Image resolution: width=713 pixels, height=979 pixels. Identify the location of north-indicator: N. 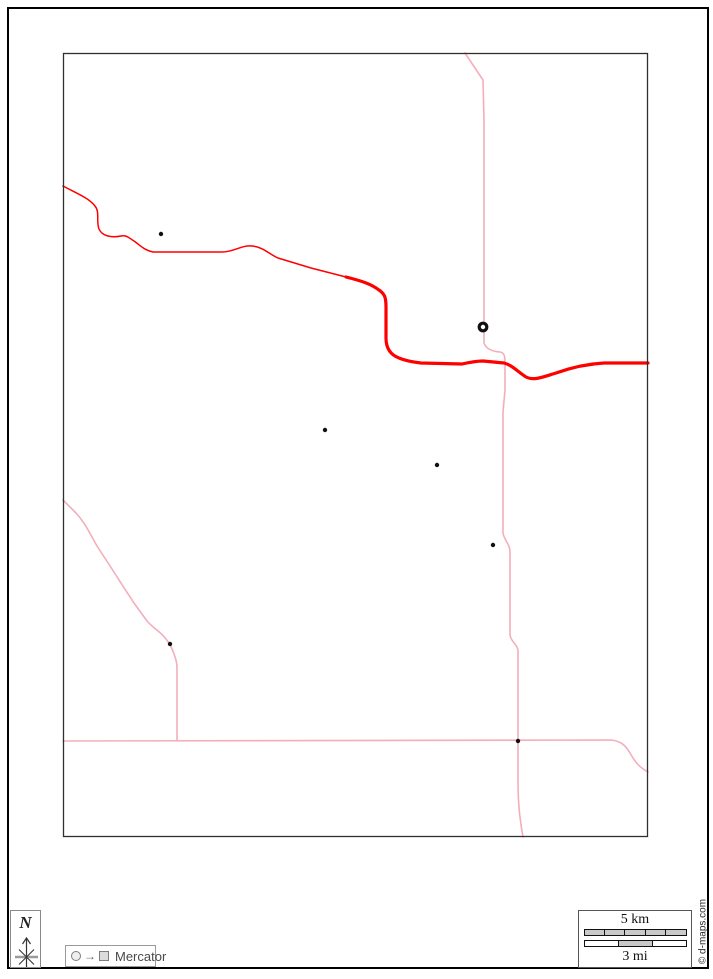
(25, 939).